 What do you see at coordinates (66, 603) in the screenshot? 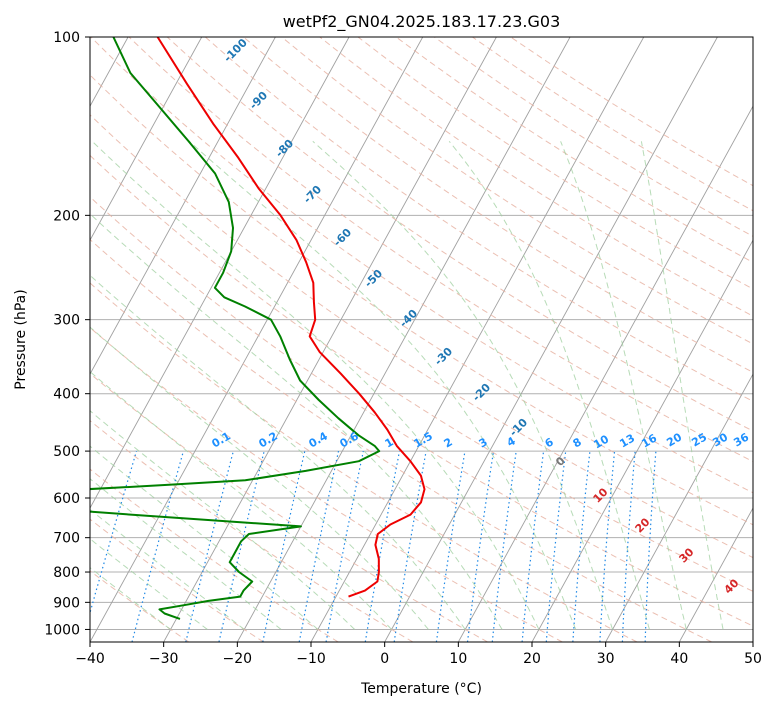
I see `y-tick-label: 900` at bounding box center [66, 603].